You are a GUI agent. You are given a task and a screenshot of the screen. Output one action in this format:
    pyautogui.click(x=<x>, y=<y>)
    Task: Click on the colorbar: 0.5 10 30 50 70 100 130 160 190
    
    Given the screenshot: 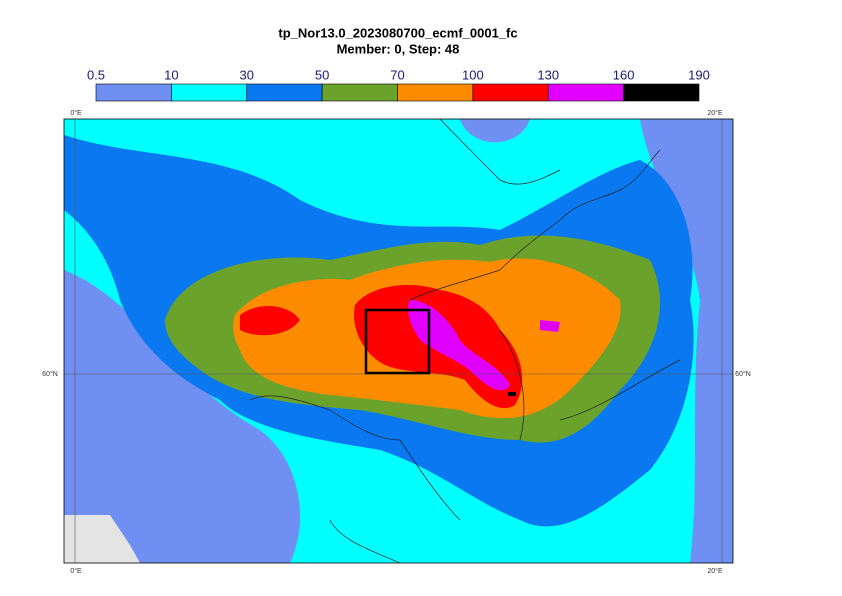 What is the action you would take?
    pyautogui.click(x=398, y=84)
    